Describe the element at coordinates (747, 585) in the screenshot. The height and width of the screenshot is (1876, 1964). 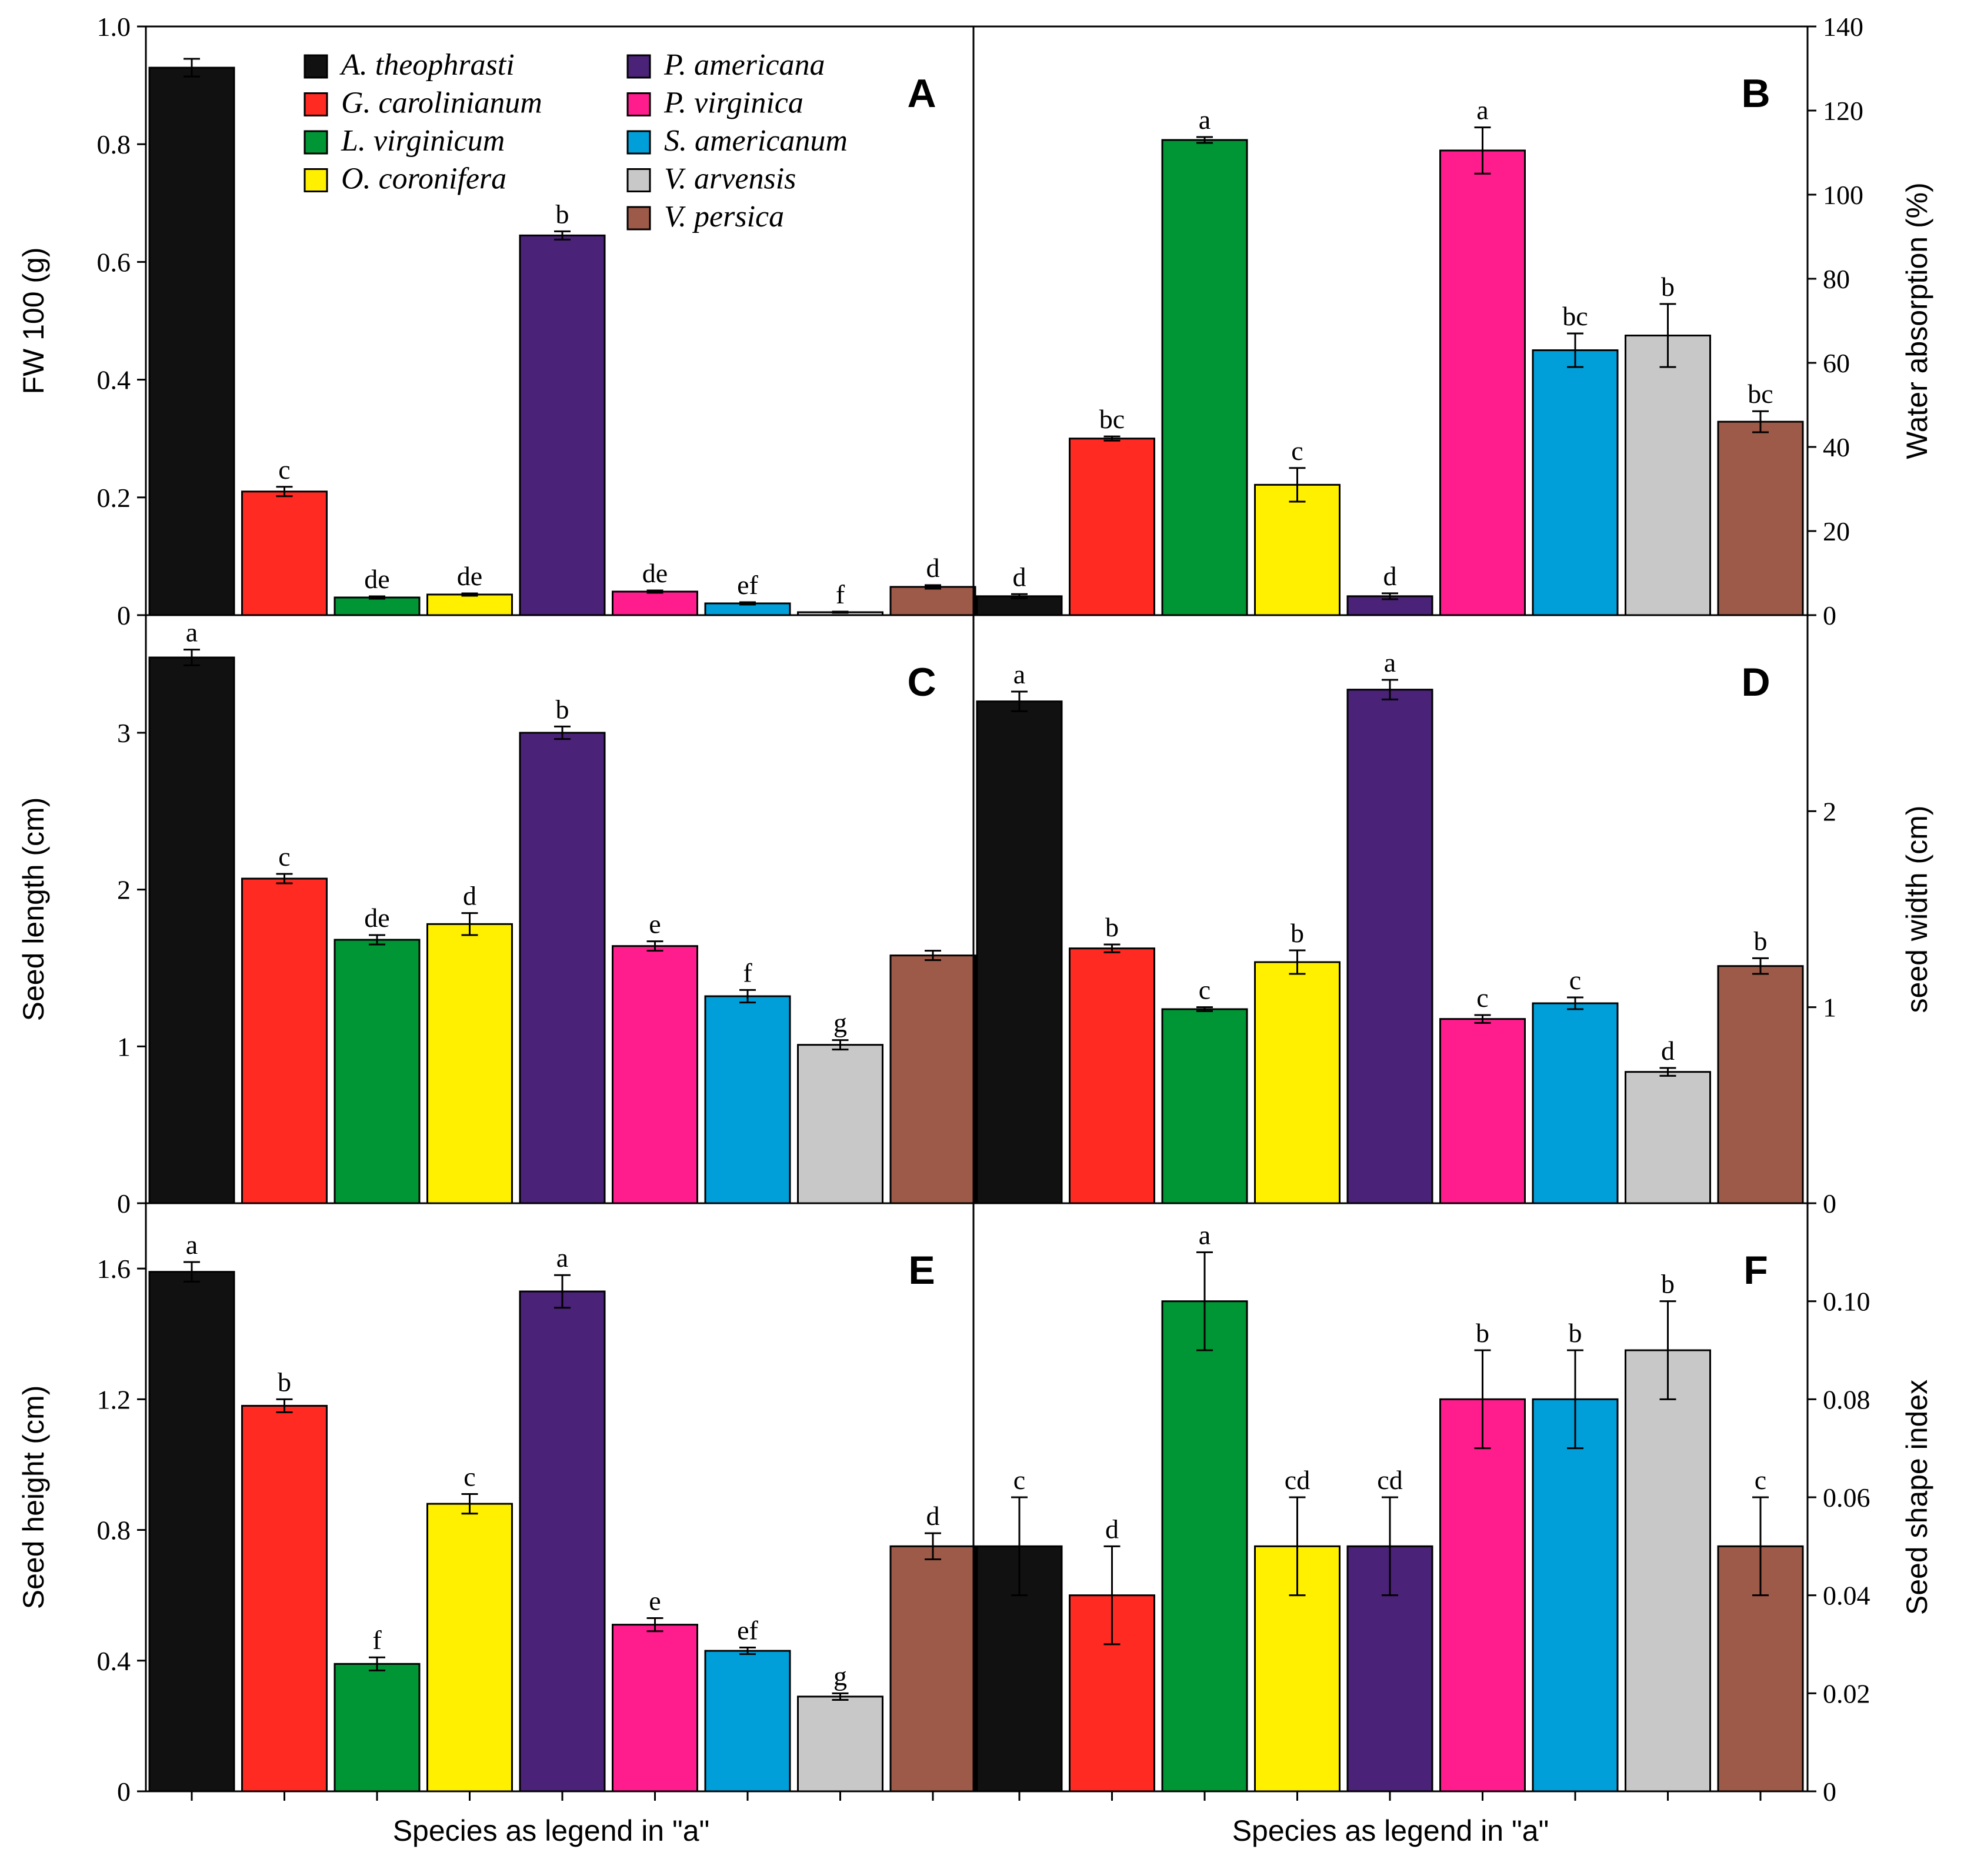
I see `sig-letter-a-7: ef` at that location.